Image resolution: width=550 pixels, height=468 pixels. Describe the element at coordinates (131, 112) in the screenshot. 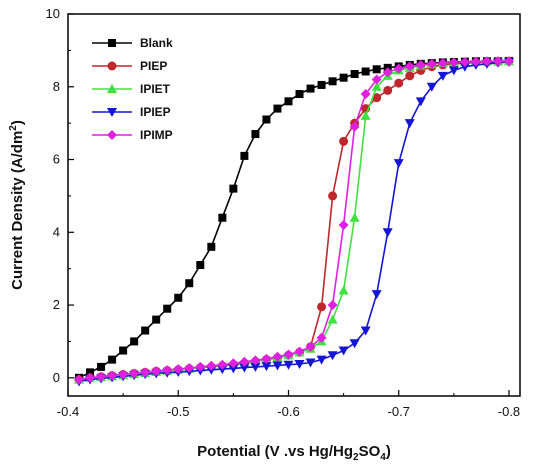

I see `legend-item-ipiep: IPIEP` at that location.